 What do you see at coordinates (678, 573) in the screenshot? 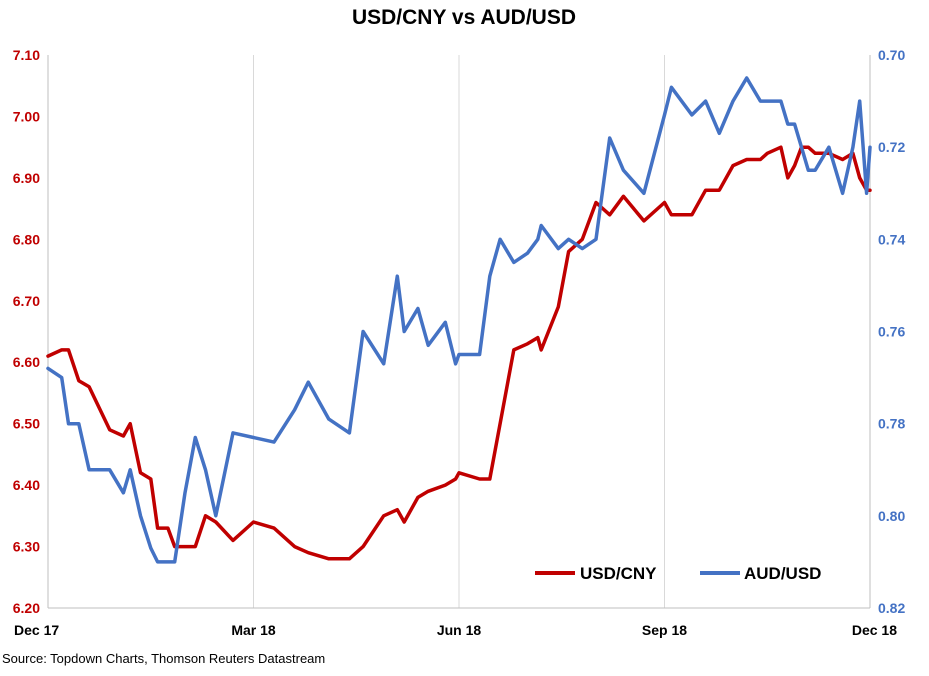
I see `legend: USD/CNY AUD/USD` at bounding box center [678, 573].